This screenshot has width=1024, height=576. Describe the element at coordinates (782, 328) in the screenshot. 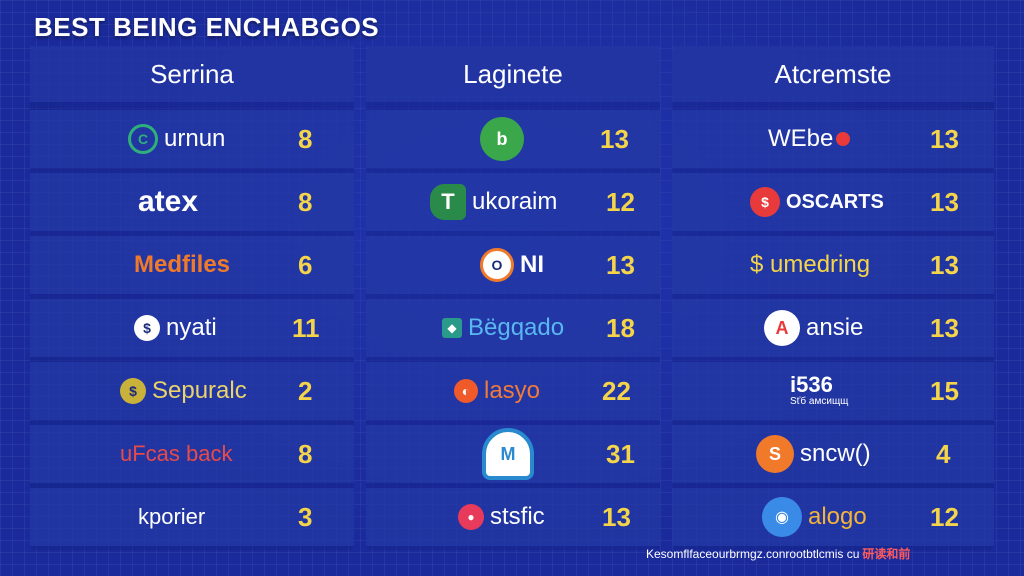

I see `brand-logo-icon: A` at that location.